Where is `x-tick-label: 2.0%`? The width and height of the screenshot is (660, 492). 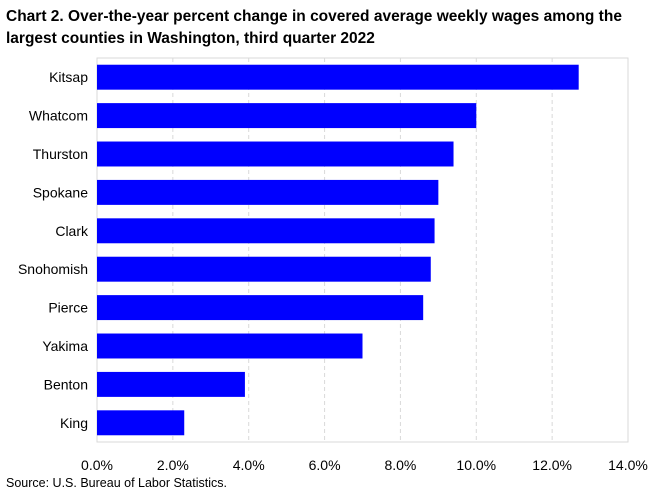
x-tick-label: 2.0% is located at coordinates (173, 465).